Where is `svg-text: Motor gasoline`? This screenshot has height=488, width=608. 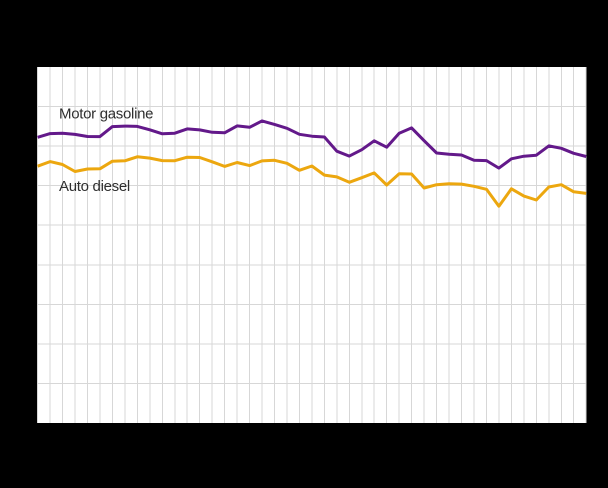
svg-text: Motor gasoline is located at coordinates (106, 114).